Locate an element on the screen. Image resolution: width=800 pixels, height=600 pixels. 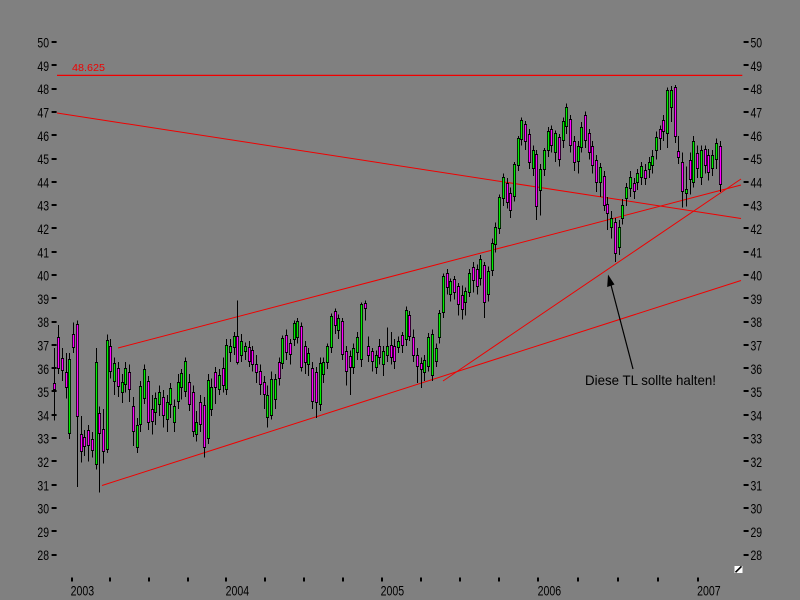
svg-text: 2007 is located at coordinates (709, 590).